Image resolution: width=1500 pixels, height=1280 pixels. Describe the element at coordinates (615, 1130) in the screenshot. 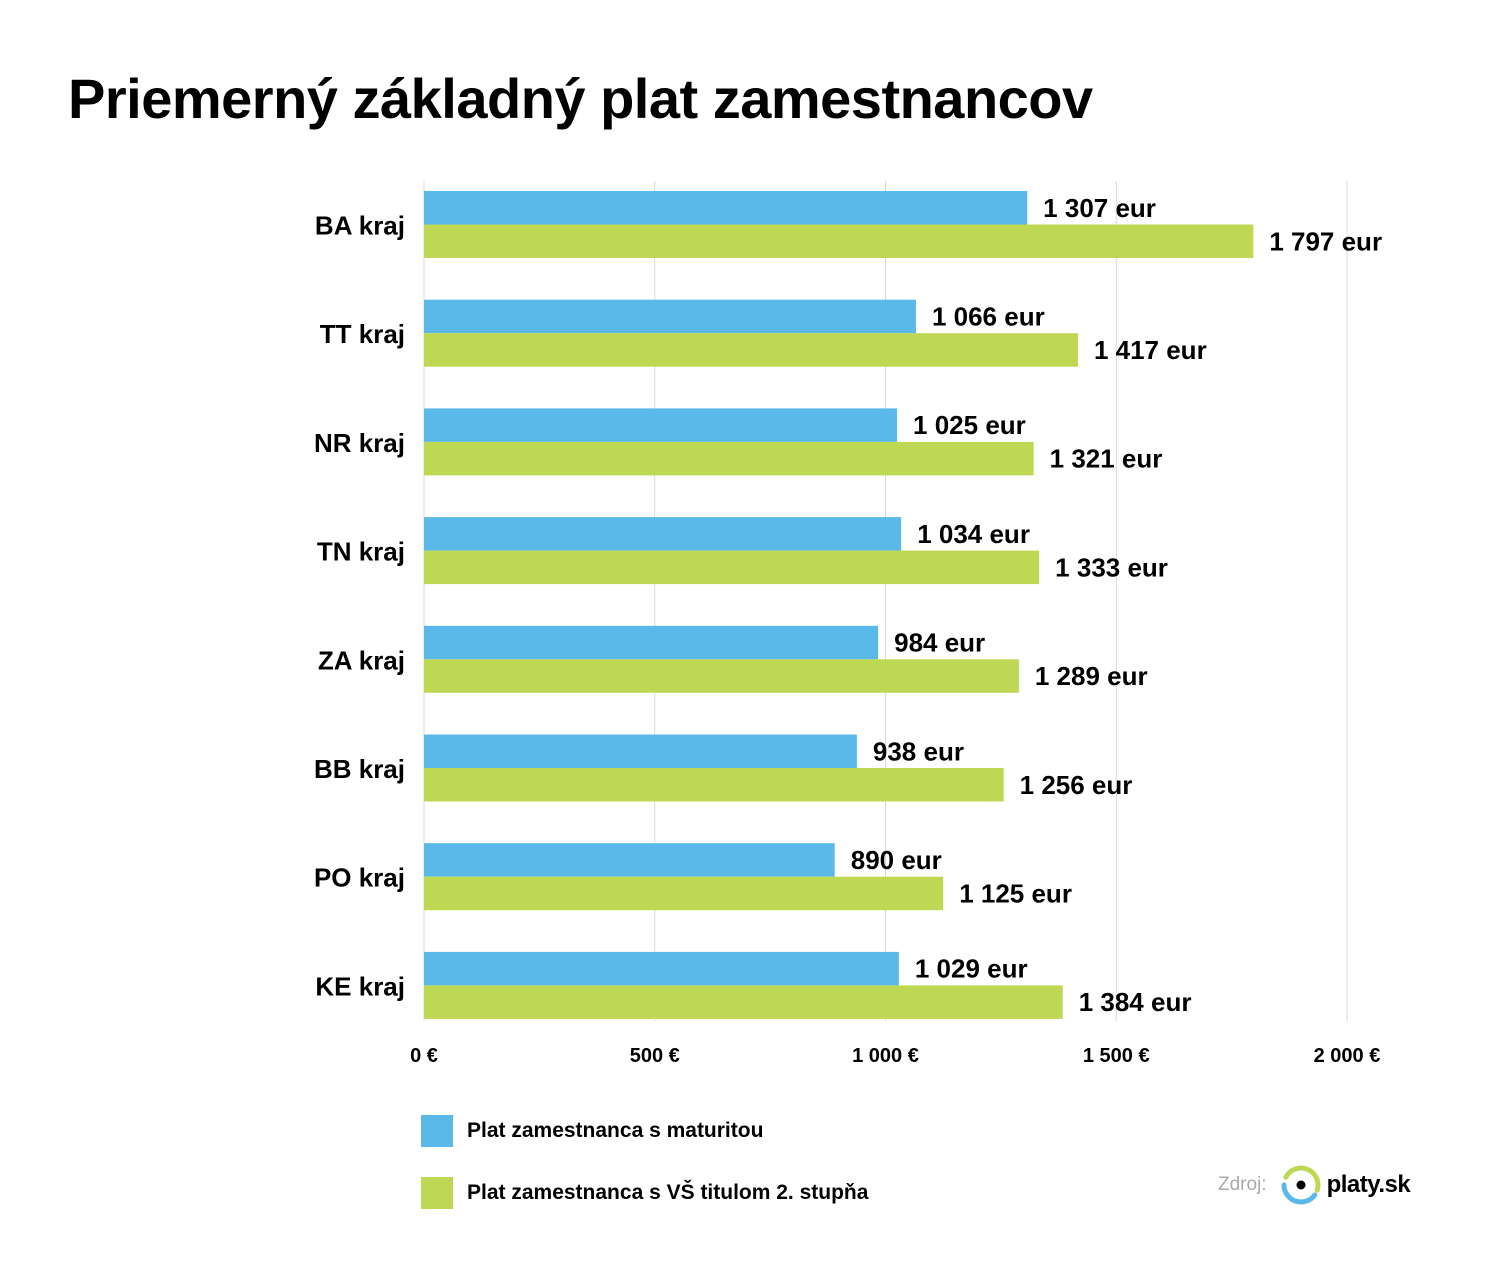

I see `legend-label-maturita: Plat zamestnanca s maturitou` at that location.